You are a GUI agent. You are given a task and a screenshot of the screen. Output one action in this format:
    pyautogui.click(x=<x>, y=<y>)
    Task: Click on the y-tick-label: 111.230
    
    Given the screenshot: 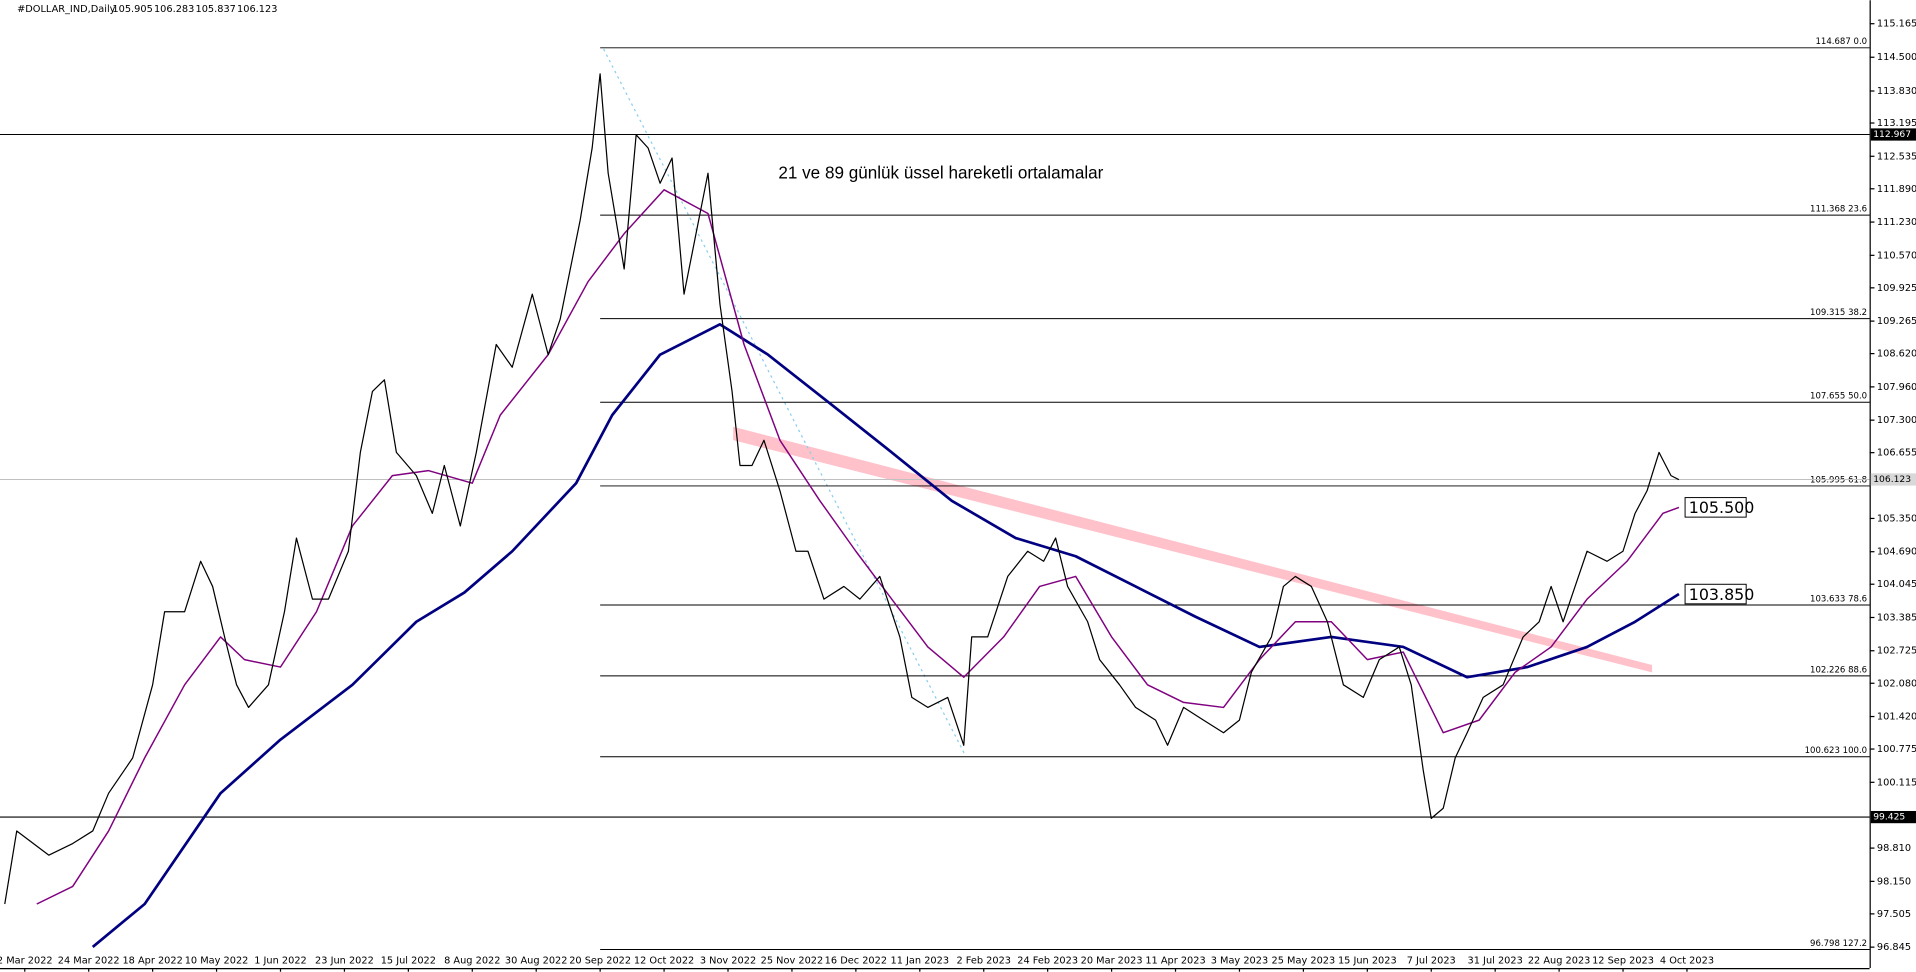 What is the action you would take?
    pyautogui.click(x=1896, y=222)
    